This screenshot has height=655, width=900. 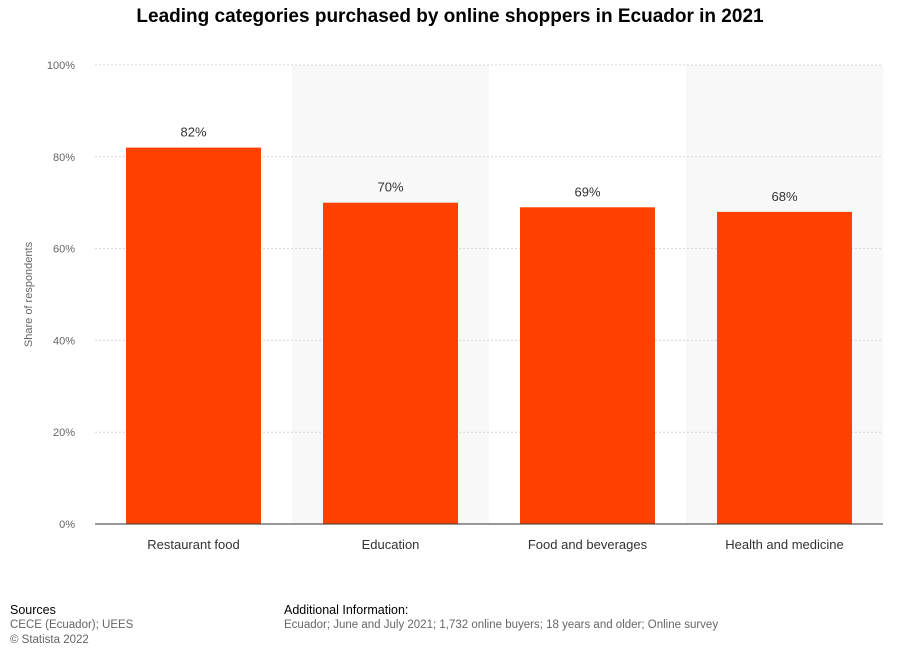 I want to click on sources-heading: Sources, so click(x=33, y=610).